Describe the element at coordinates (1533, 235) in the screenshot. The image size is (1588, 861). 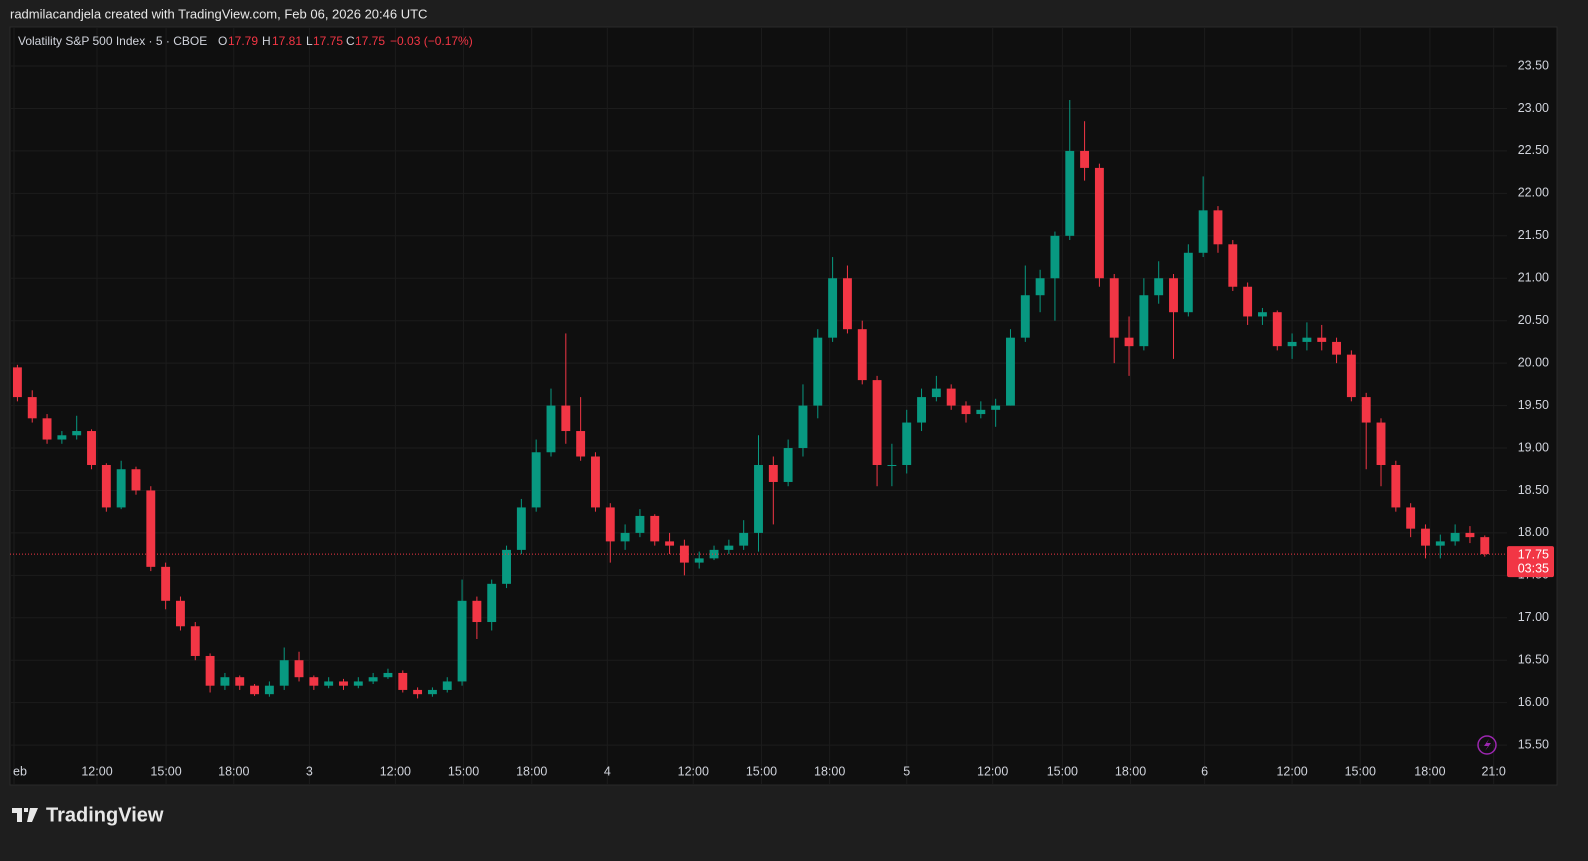
I see `y-tick-label: 21.50` at that location.